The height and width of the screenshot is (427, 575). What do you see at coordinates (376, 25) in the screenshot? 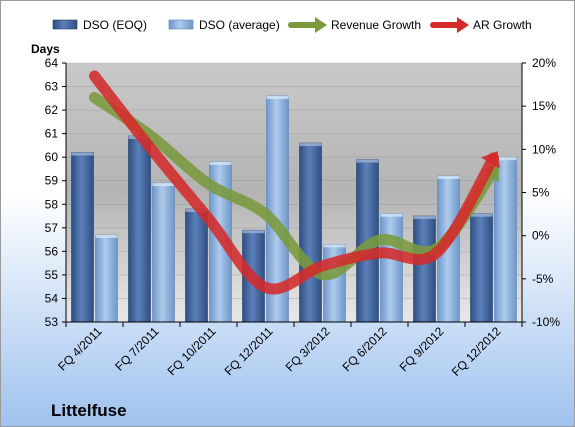
I see `legend-label: Revenue Growth` at bounding box center [376, 25].